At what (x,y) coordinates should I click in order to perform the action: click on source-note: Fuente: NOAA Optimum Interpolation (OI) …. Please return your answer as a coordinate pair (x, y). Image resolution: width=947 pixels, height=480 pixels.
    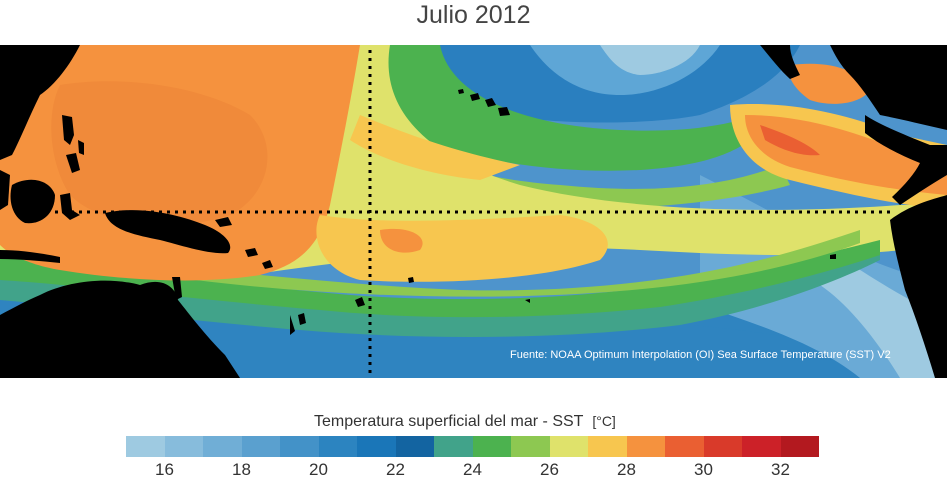
    Looking at the image, I should click on (700, 355).